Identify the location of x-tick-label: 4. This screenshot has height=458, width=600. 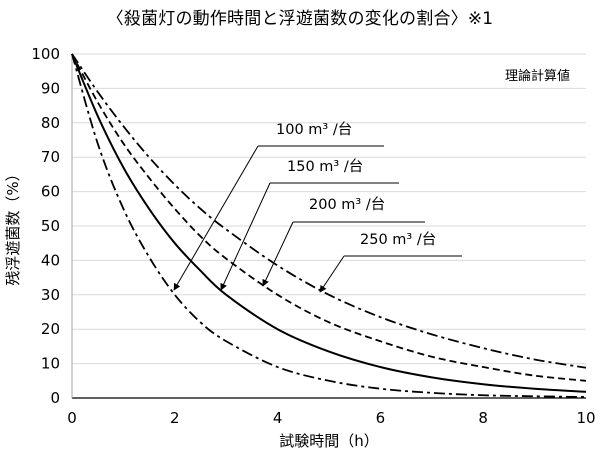
(278, 418).